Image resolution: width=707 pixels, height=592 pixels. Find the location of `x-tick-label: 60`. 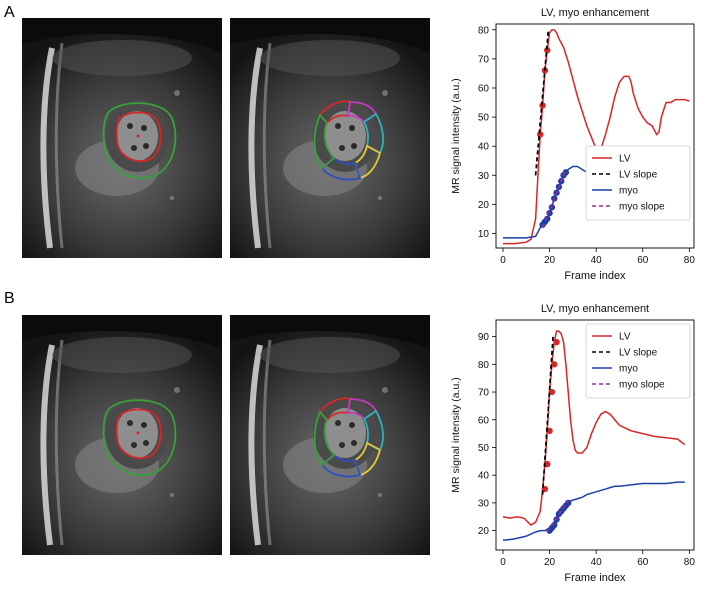

x-tick-label: 60 is located at coordinates (643, 562).